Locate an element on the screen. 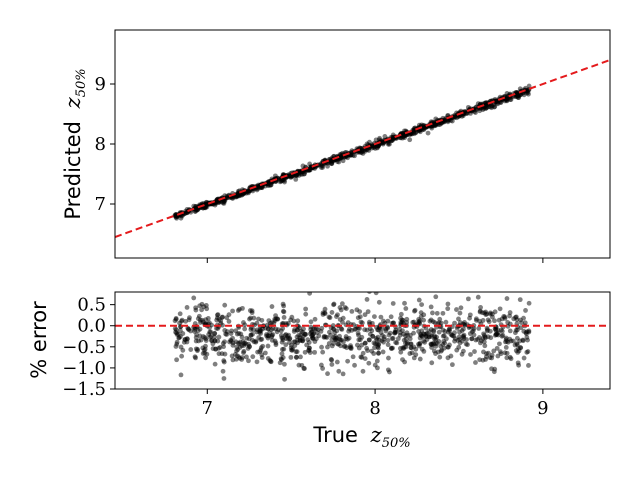 This screenshot has width=640, height=480. bottom-x-axis-label-var: z is located at coordinates (376, 435).